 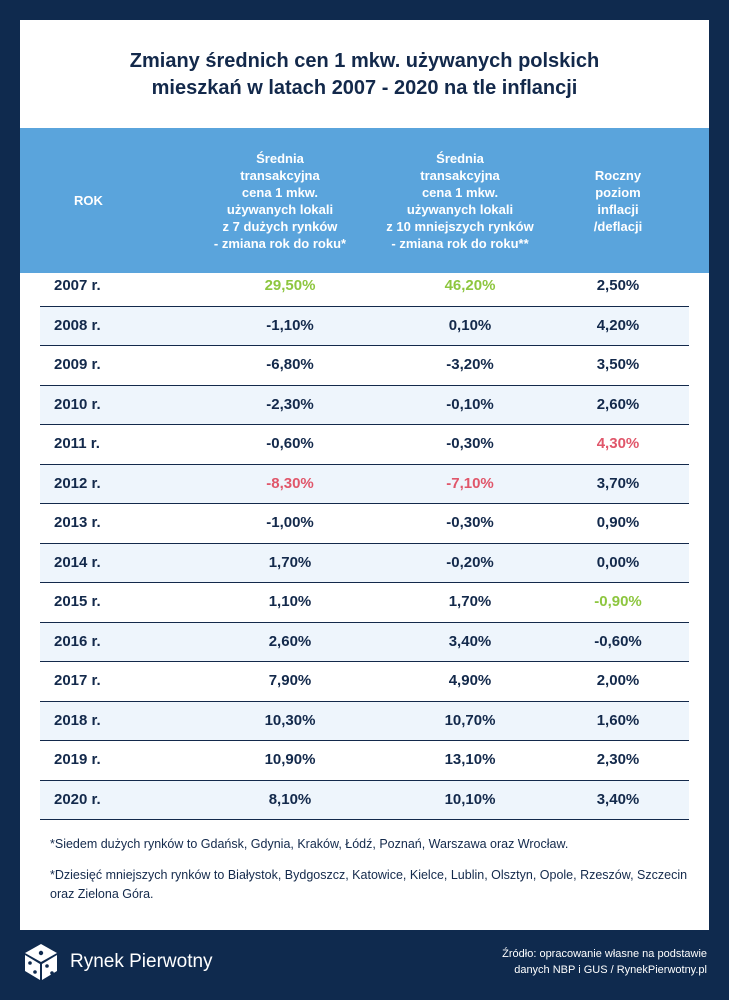 I want to click on header-col2-line: Średnia, so click(x=460, y=158).